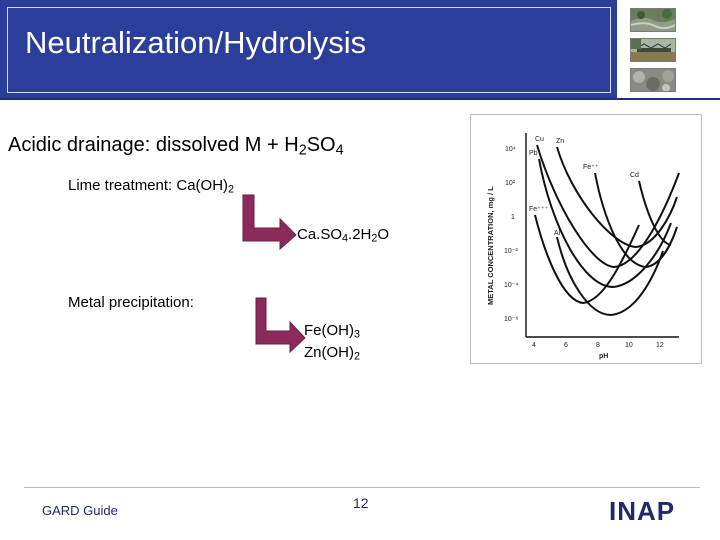  I want to click on x-tick-label: 10, so click(629, 345).